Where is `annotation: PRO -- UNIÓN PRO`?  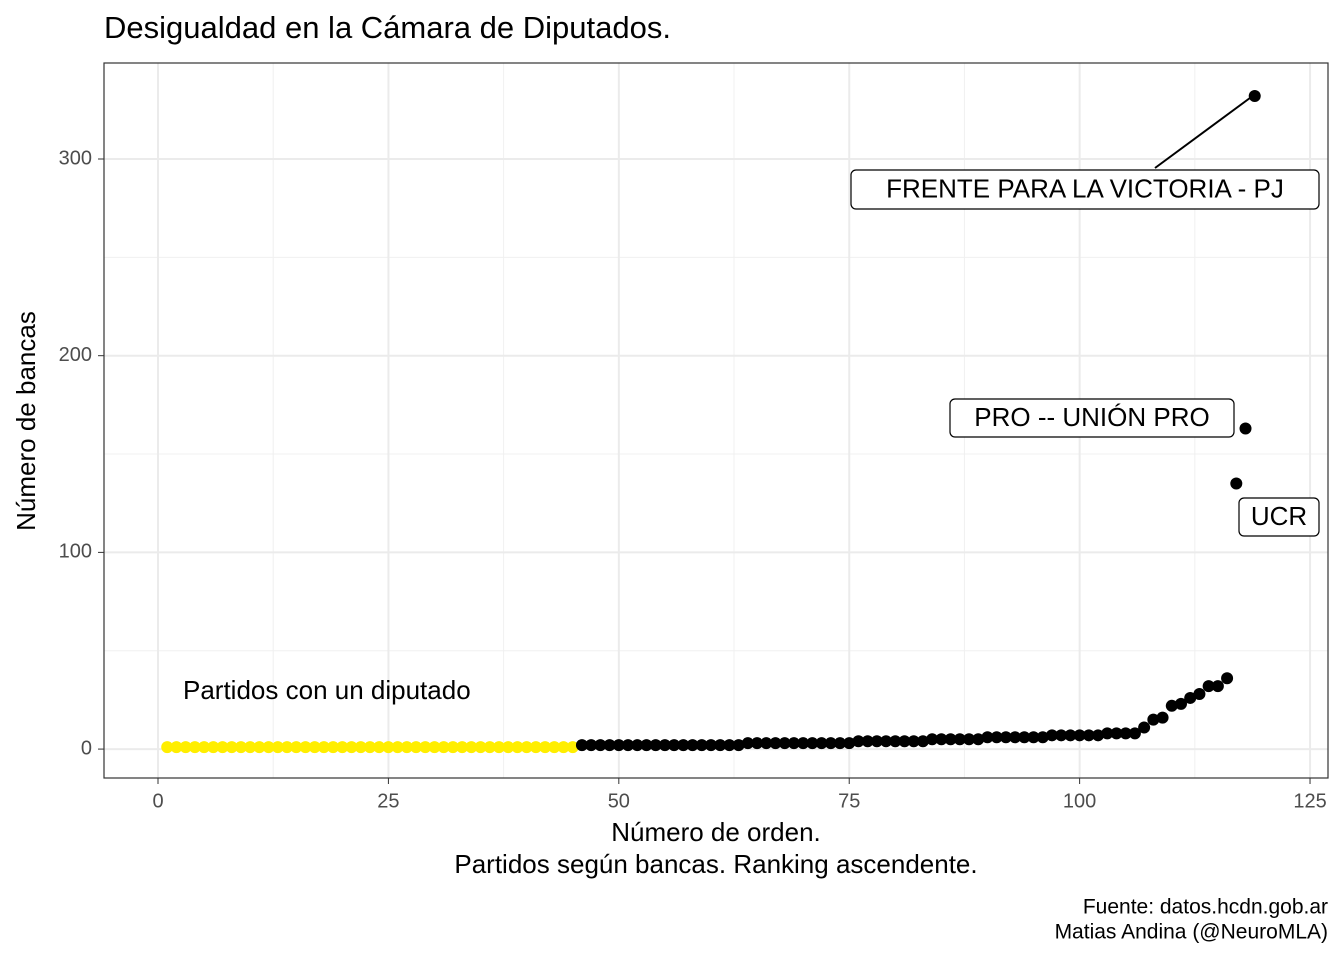
annotation: PRO -- UNIÓN PRO is located at coordinates (1091, 417).